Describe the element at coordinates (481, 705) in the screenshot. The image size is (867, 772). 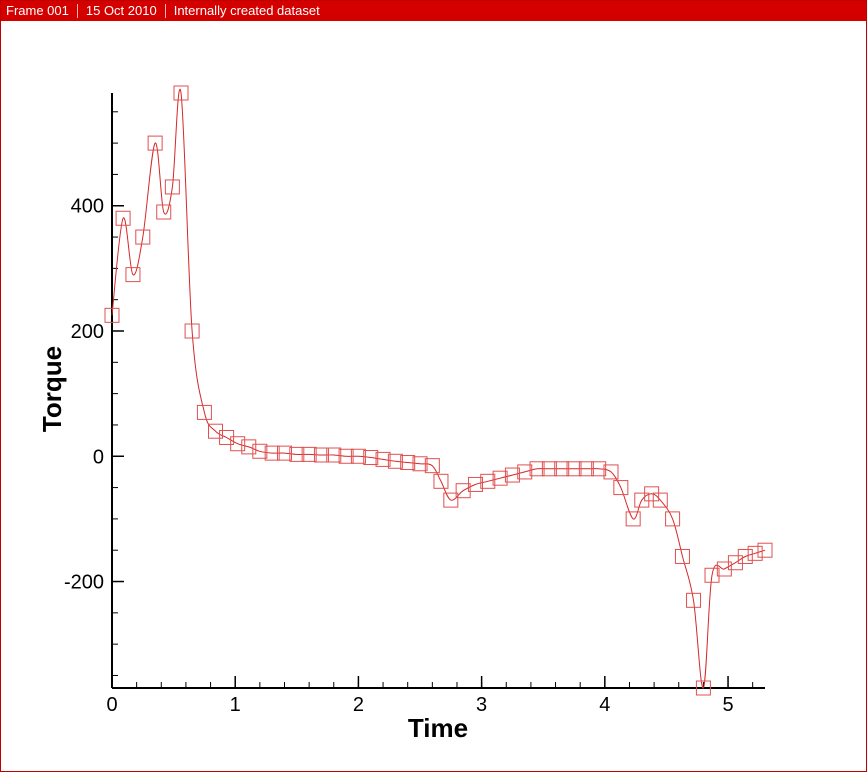
I see `x-tick-label: 3` at that location.